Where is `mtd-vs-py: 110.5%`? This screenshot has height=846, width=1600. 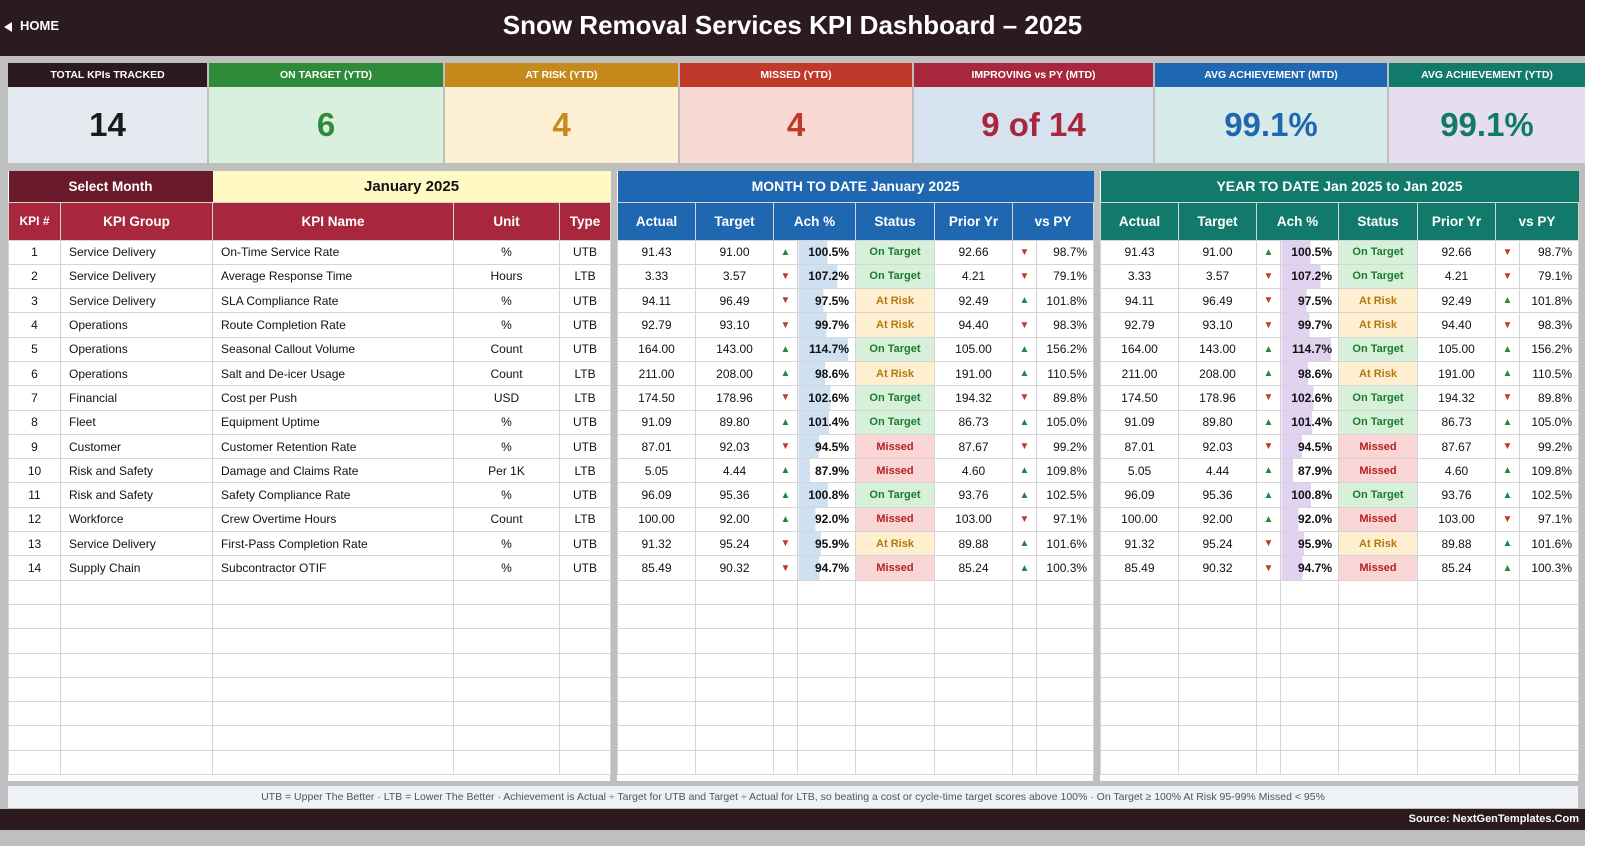 mtd-vs-py: 110.5% is located at coordinates (1065, 373).